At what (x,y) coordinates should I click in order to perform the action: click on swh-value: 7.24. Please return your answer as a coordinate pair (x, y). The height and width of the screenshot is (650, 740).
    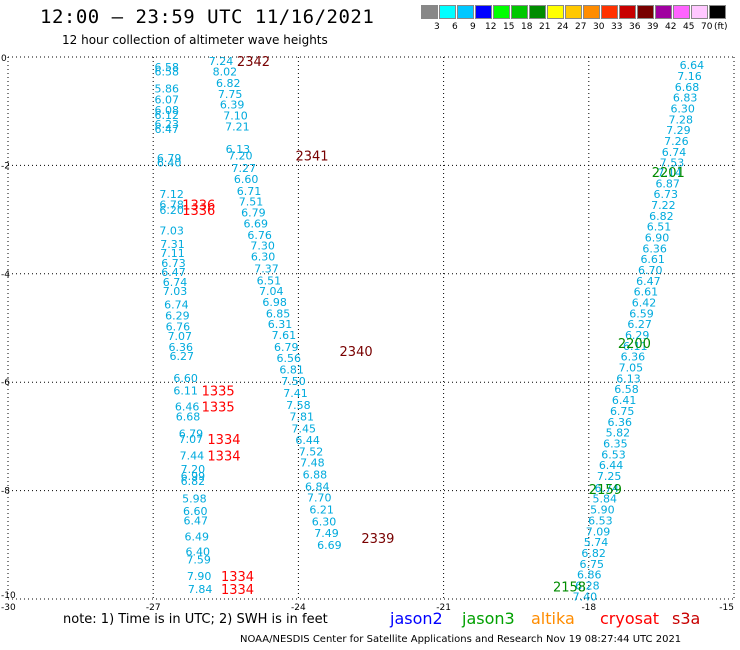
    Looking at the image, I should click on (221, 61).